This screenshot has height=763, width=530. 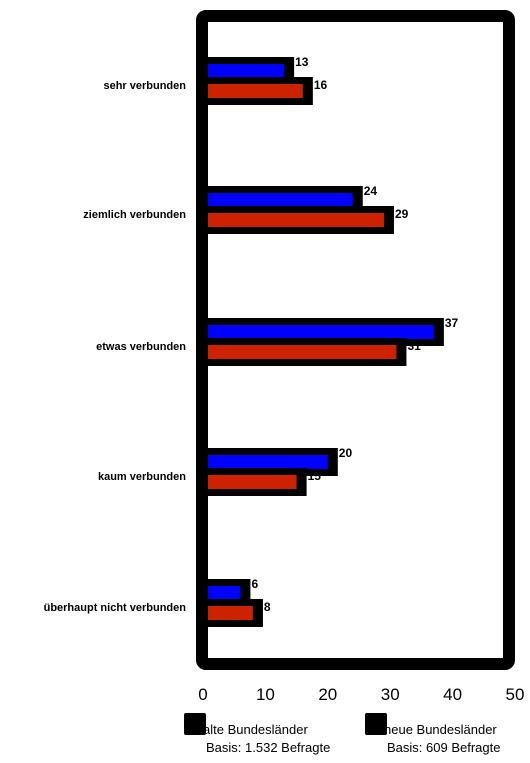 I want to click on legend-basis: Basis: 1.532 Befragte, so click(x=268, y=747).